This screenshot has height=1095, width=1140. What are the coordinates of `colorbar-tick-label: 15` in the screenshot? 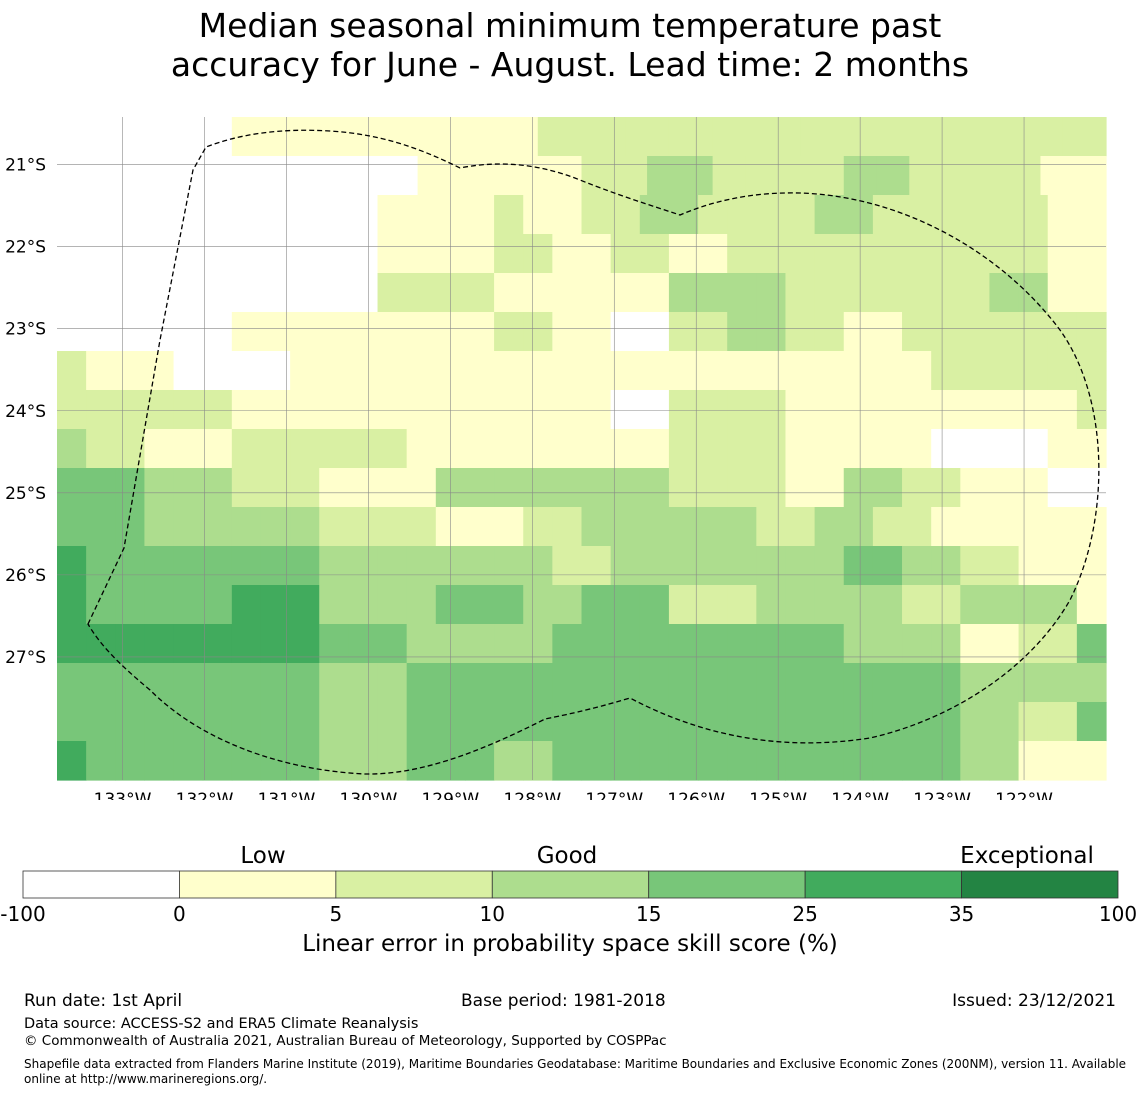 It's located at (648, 914).